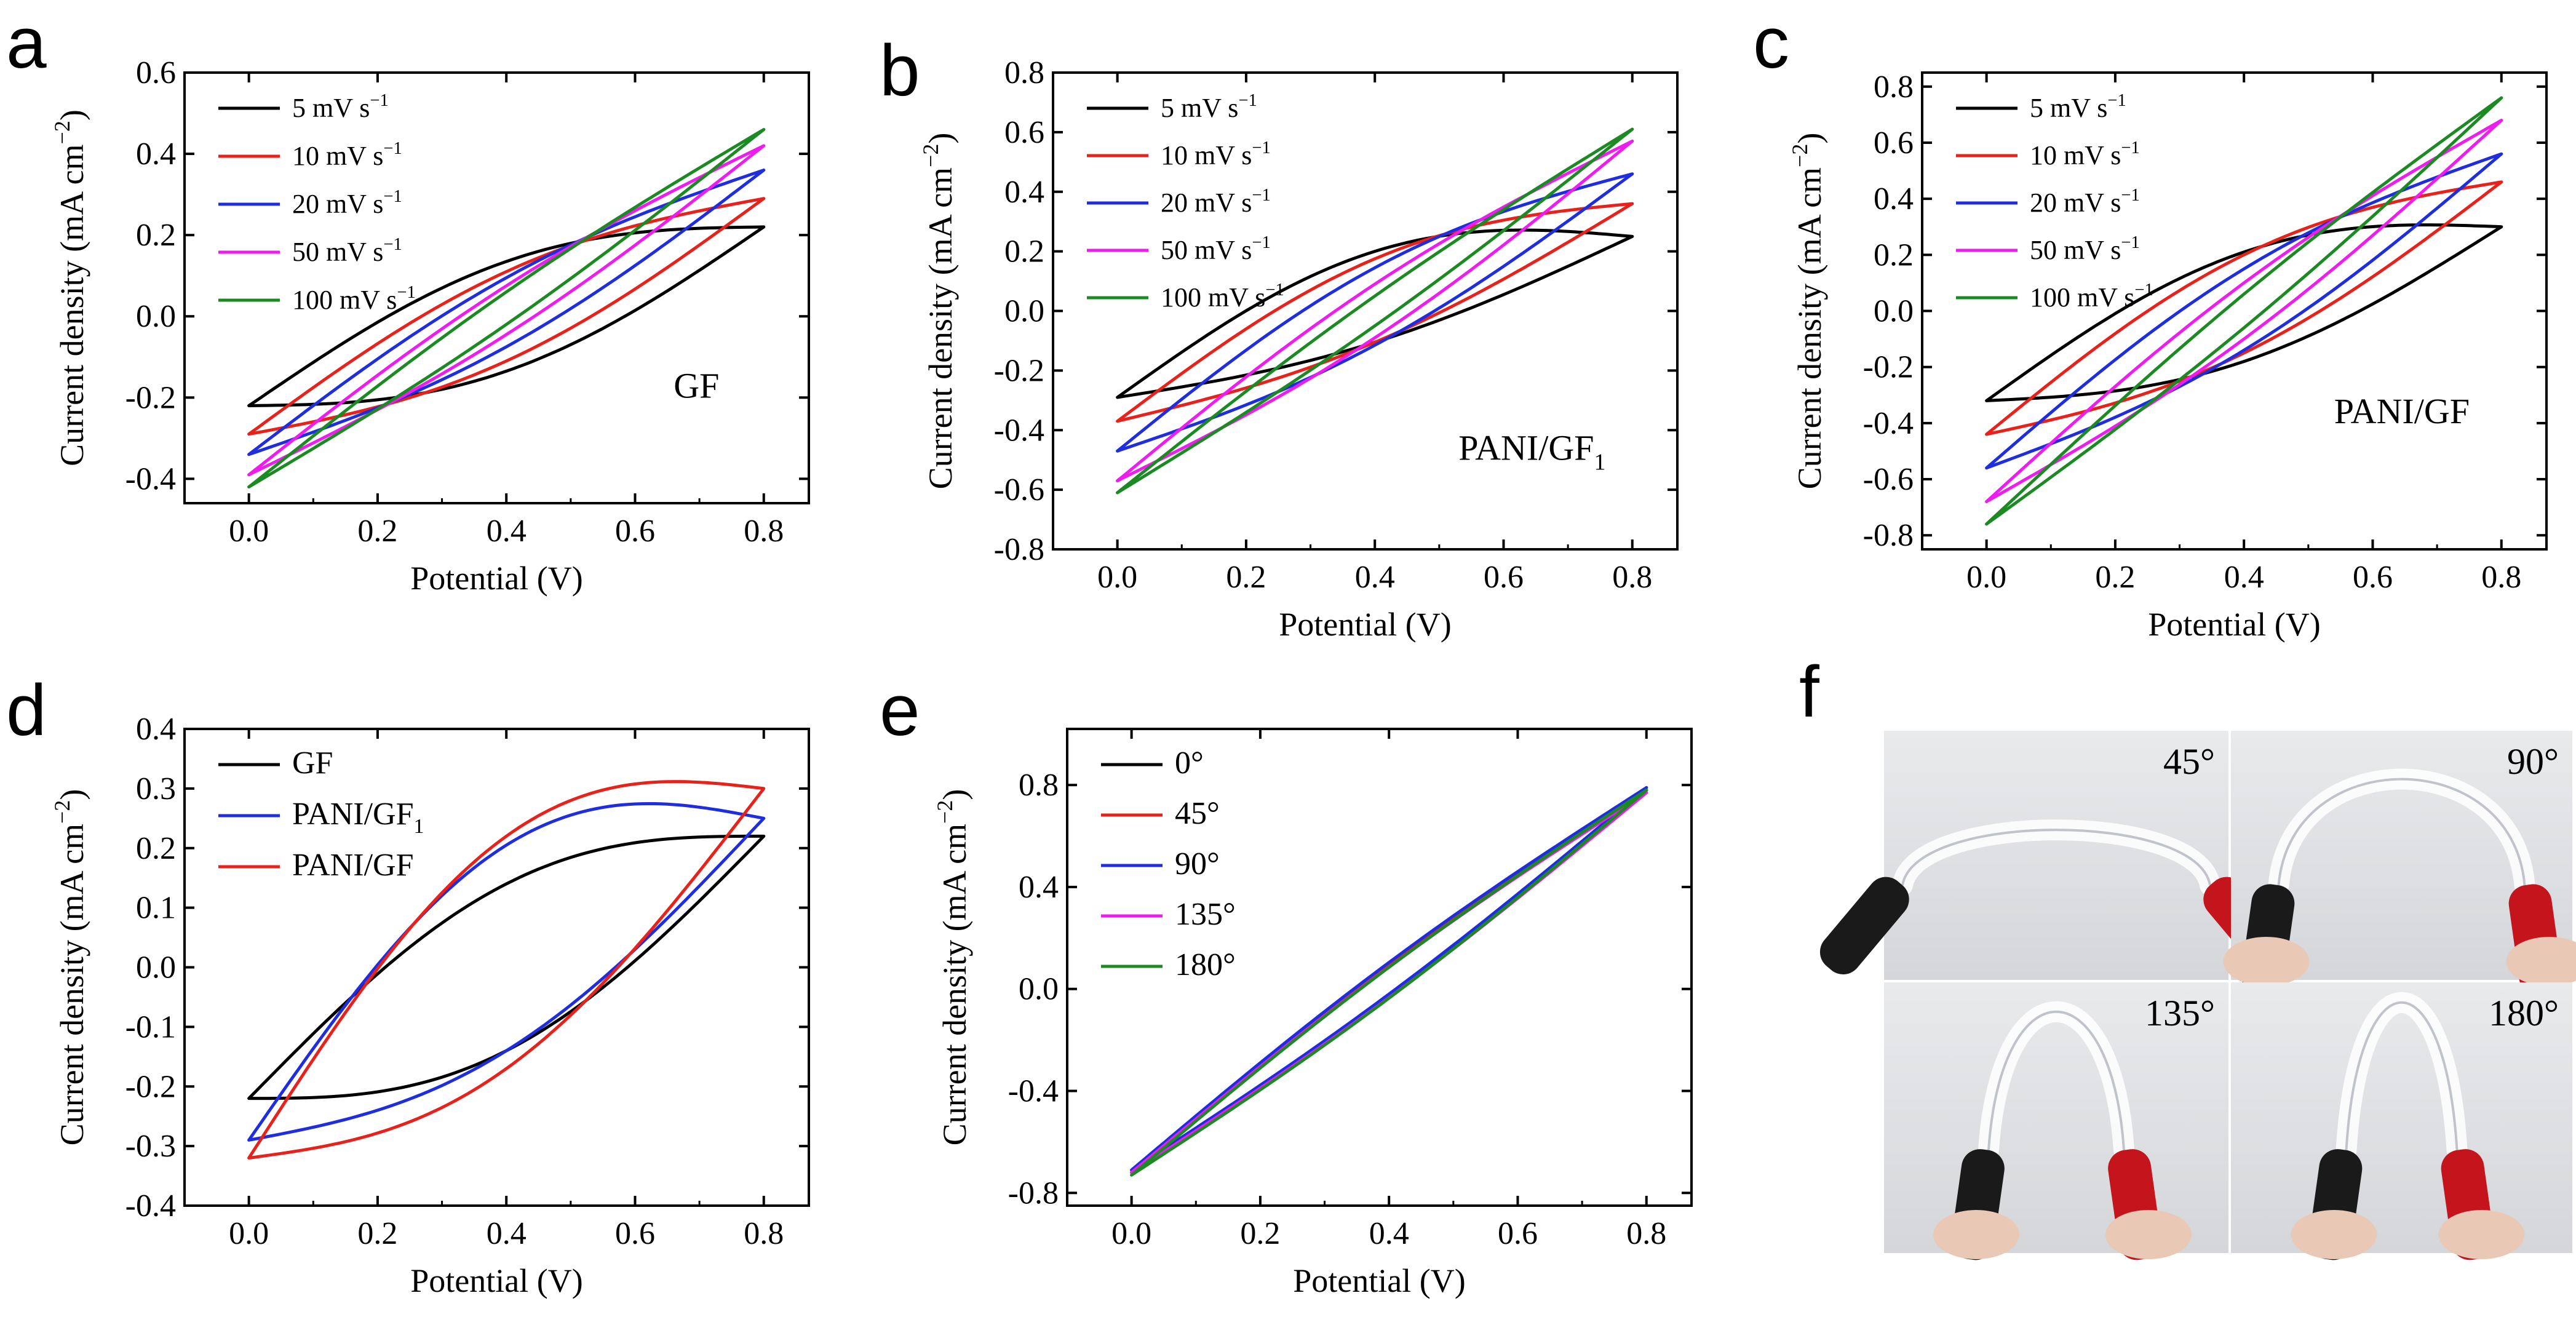 The image size is (2576, 1317). I want to click on y-tick-label: -0.1, so click(150, 1026).